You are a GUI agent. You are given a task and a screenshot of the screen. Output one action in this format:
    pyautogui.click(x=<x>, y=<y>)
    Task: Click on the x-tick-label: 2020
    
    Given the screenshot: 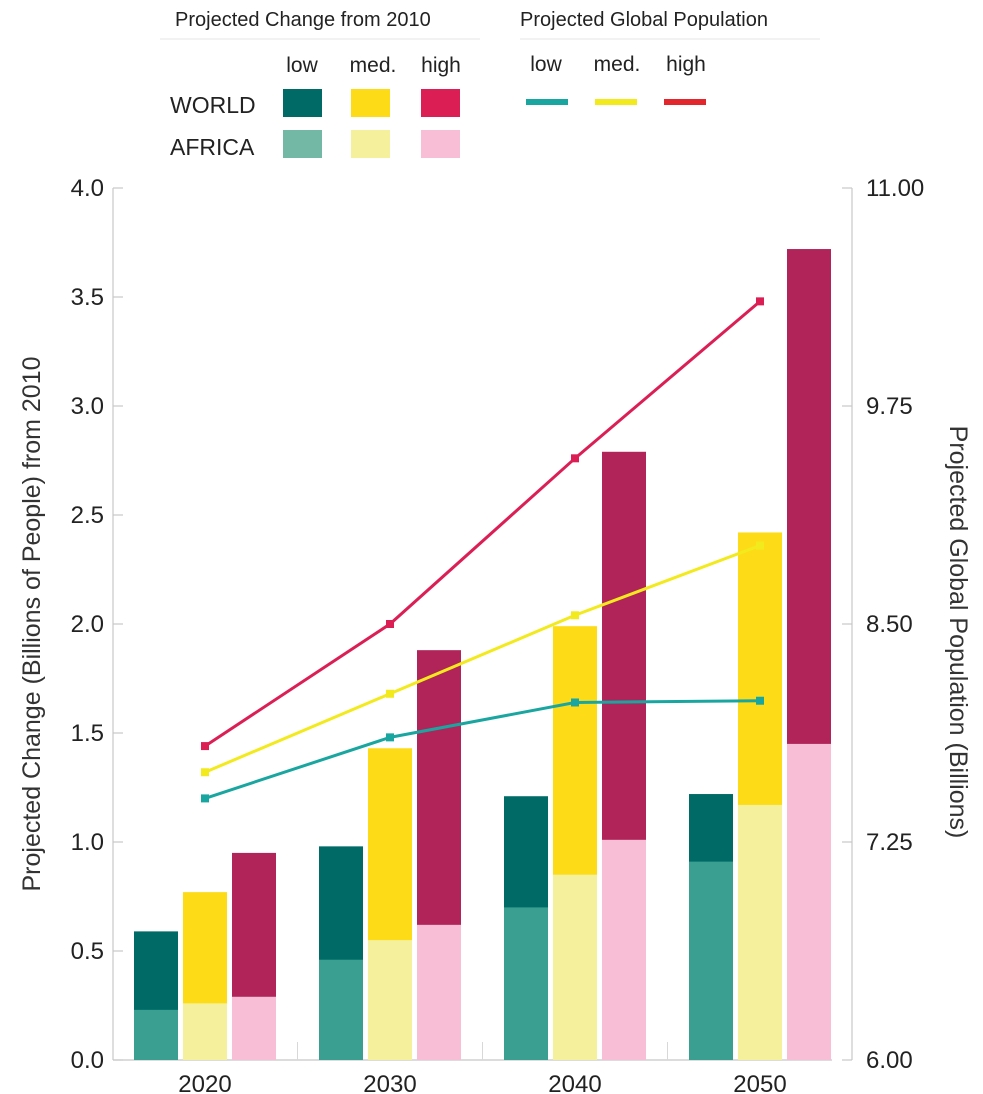 What is the action you would take?
    pyautogui.click(x=204, y=1082)
    